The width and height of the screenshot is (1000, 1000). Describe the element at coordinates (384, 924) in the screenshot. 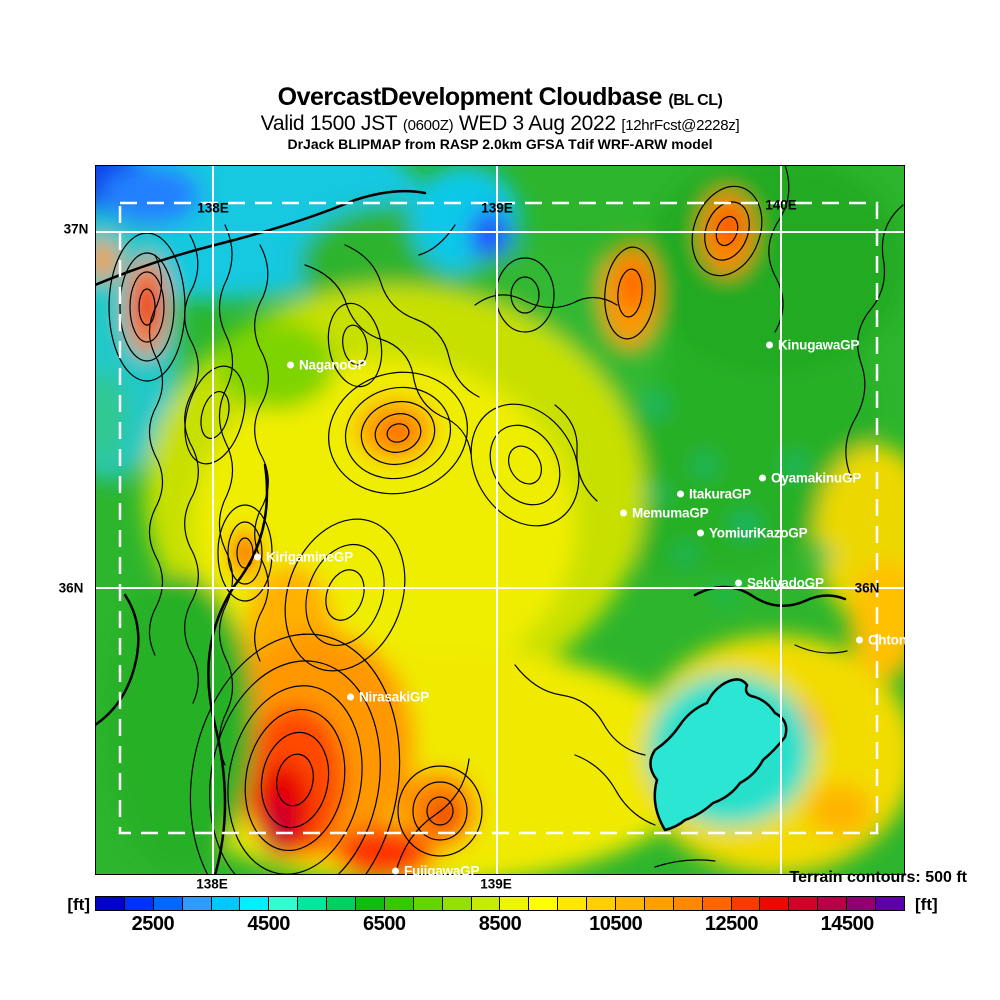

I see `colorbar-tick: 6500` at that location.